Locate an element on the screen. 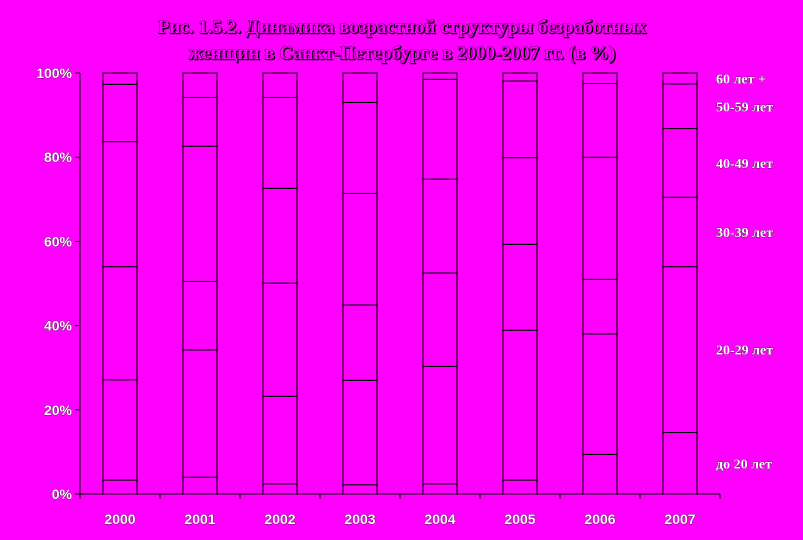 This screenshot has width=803, height=540. legend-label: 60 лет + is located at coordinates (741, 79).